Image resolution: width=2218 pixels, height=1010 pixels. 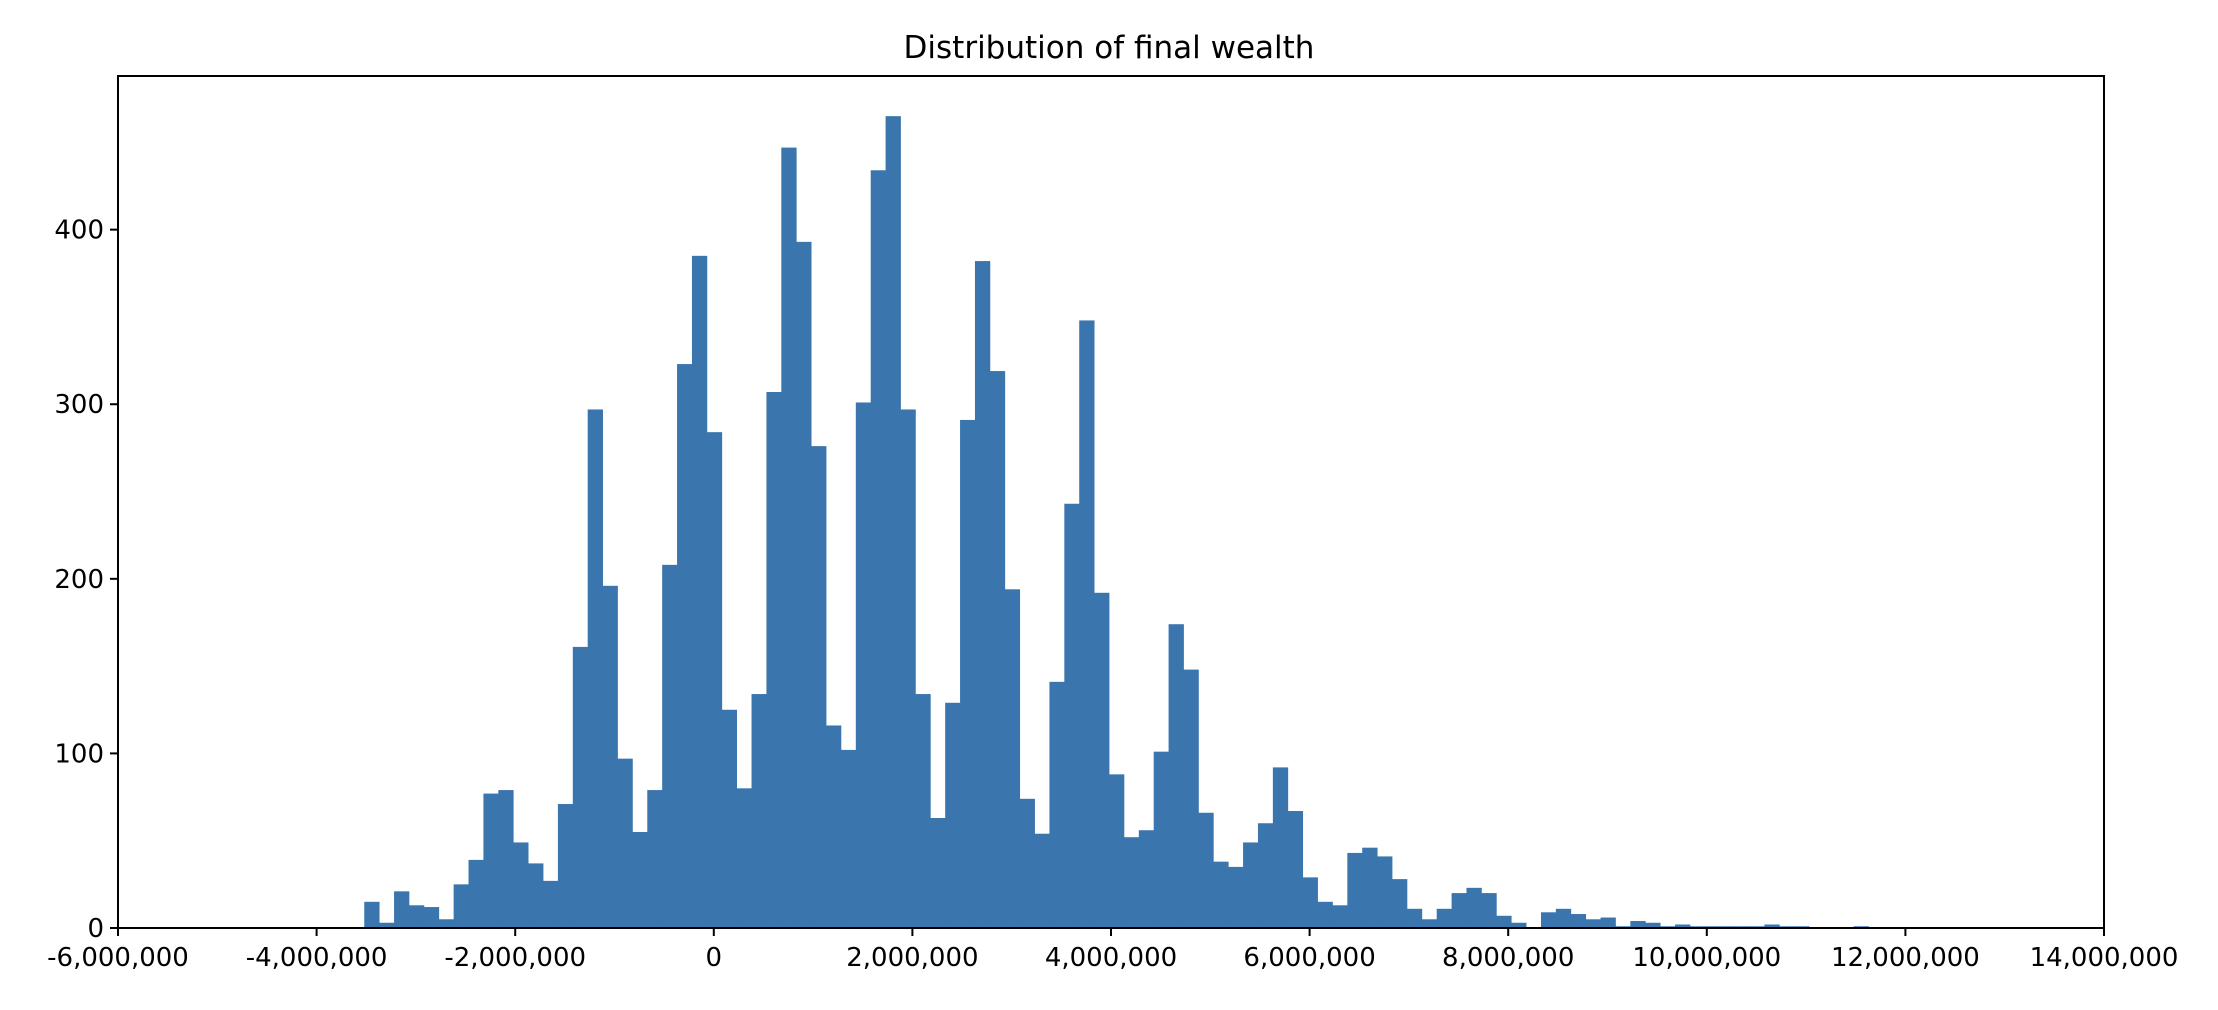 I want to click on y-axis-ticks: 0 100 200 300 400, so click(x=86, y=580).